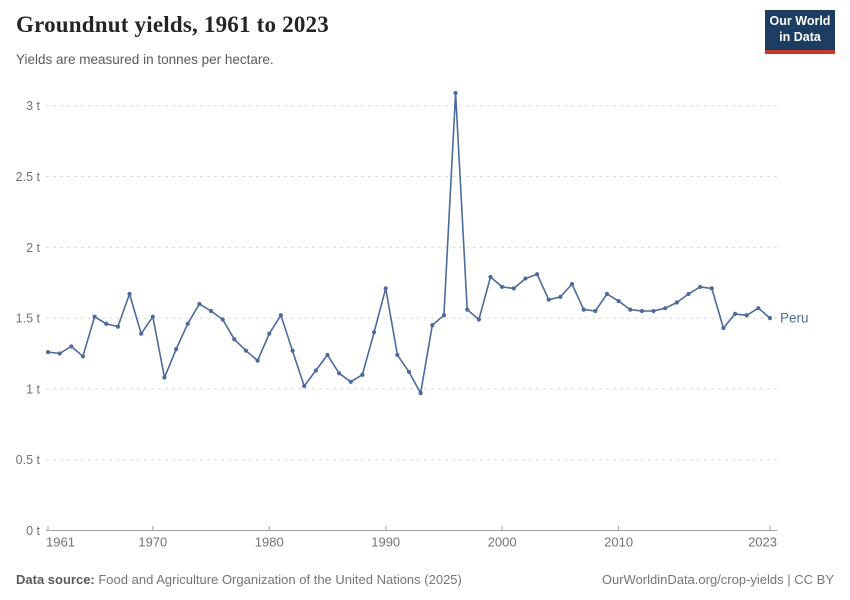 The height and width of the screenshot is (600, 850). Describe the element at coordinates (152, 542) in the screenshot. I see `x-tick-label: 1970` at that location.